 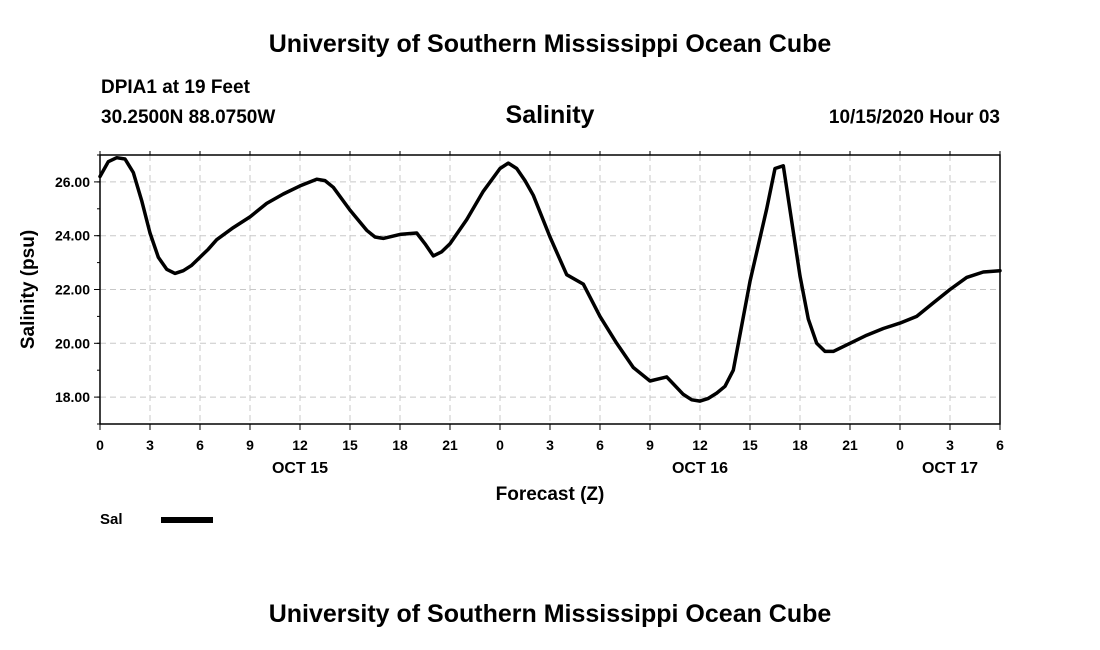 I want to click on y-tick-label: 22.00, so click(x=72, y=290).